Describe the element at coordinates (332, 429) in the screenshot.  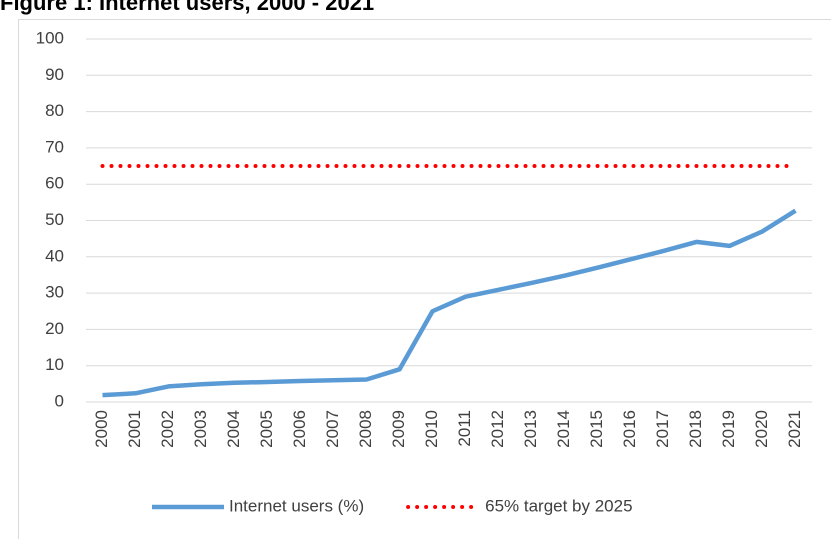
I see `x-tick-label: 2007` at that location.